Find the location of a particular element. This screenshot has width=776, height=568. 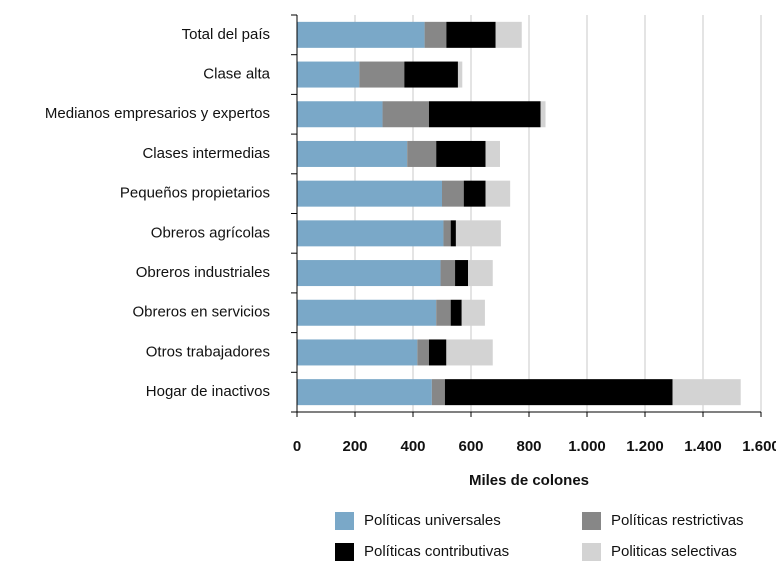

legend-label: Politicas selectivas is located at coordinates (674, 551).